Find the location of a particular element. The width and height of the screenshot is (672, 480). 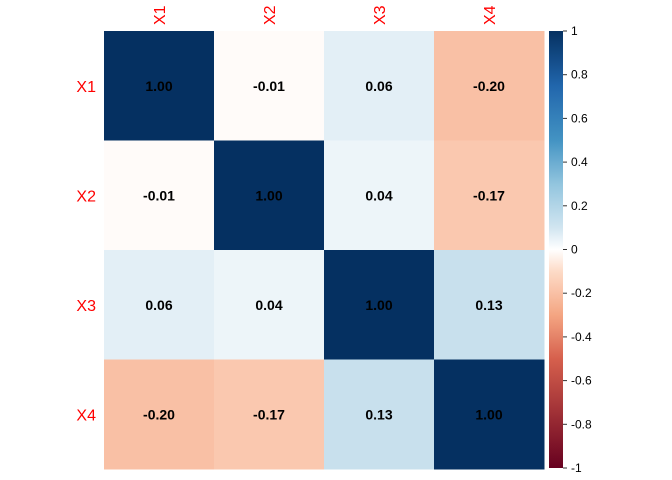

colorbar-tick-label: 0.8 is located at coordinates (579, 75).